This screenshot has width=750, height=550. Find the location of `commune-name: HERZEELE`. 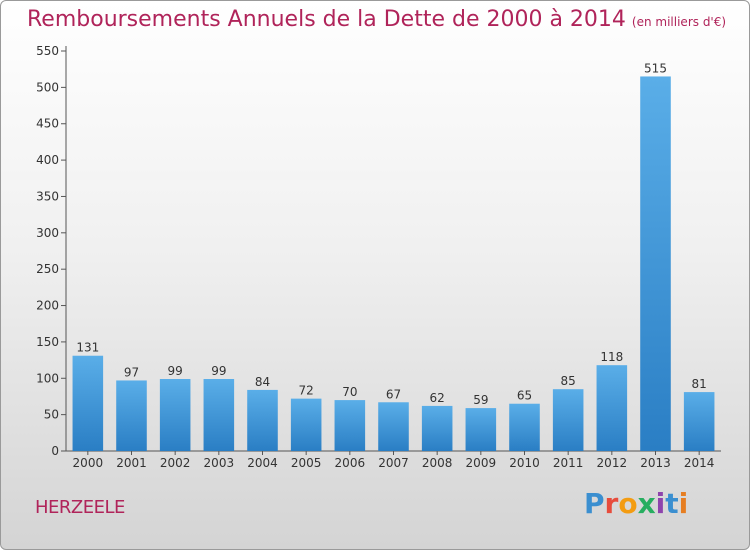

commune-name: HERZEELE is located at coordinates (80, 507).